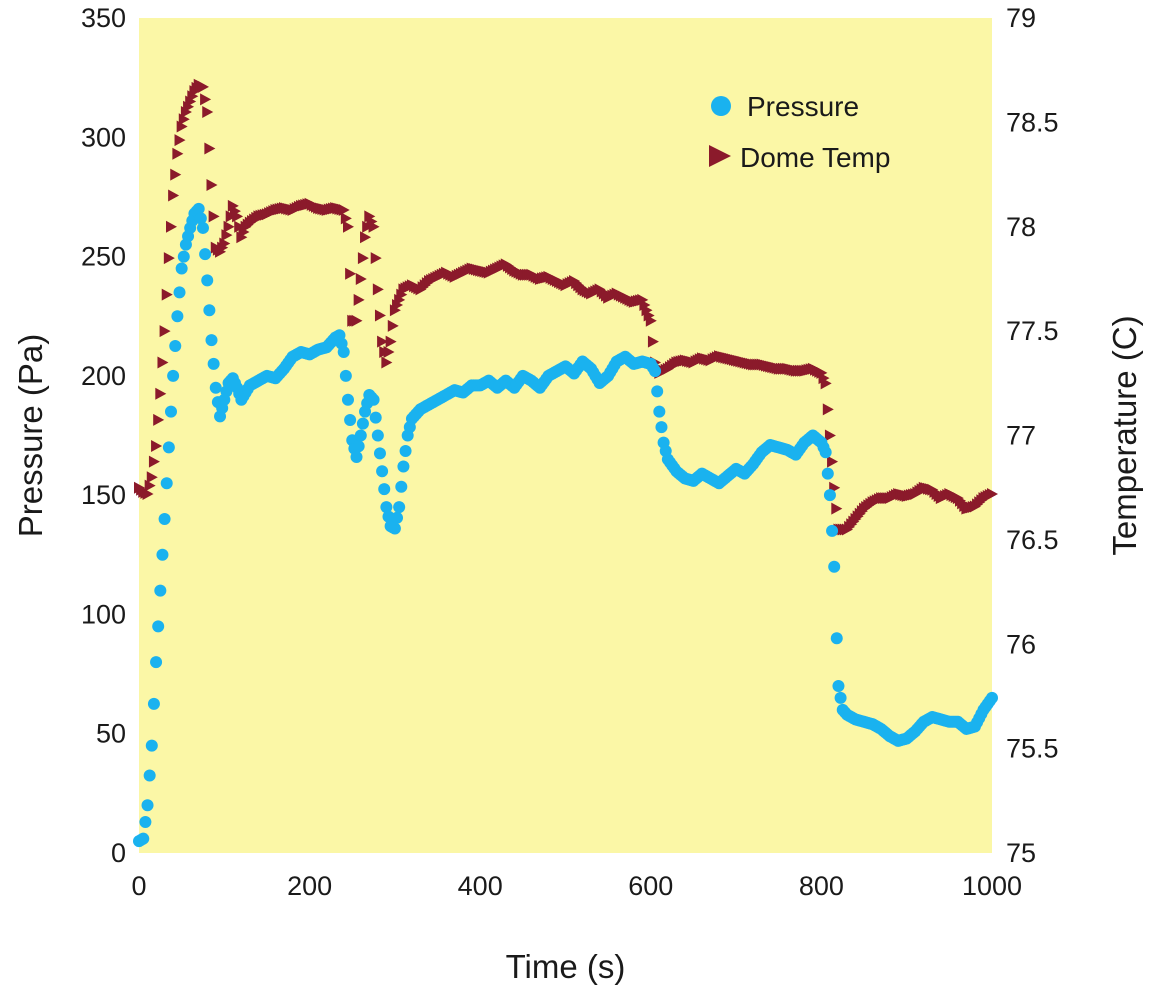 This screenshot has width=1151, height=1000. I want to click on legend-dome-temp-marker, so click(720, 156).